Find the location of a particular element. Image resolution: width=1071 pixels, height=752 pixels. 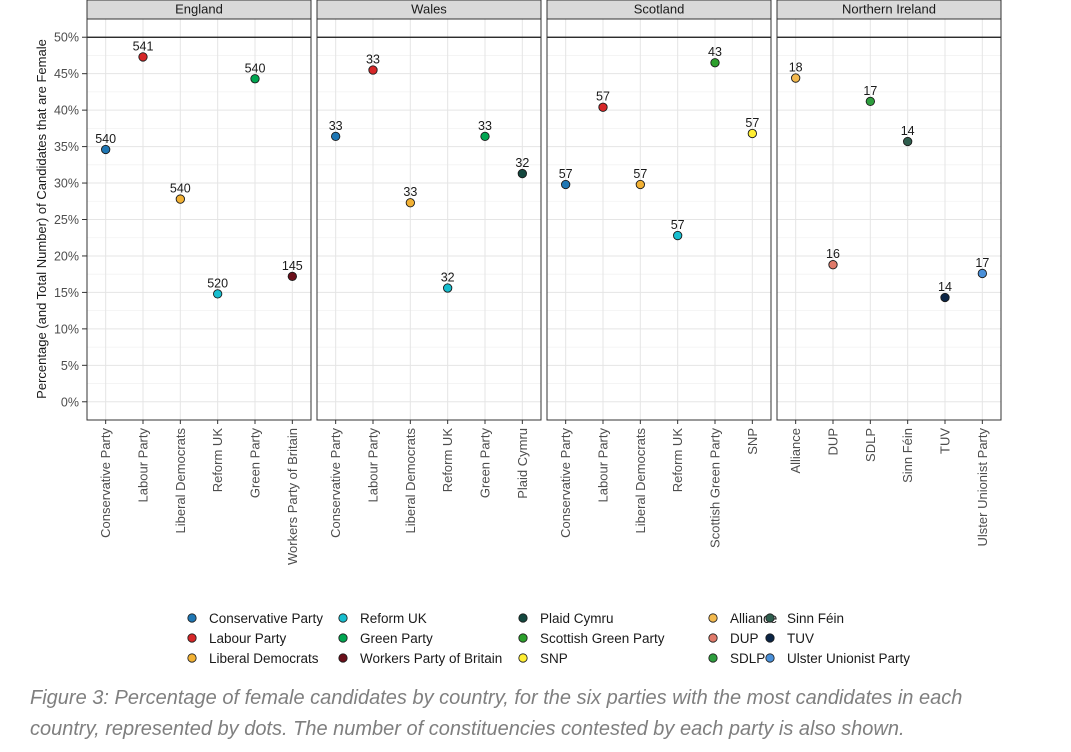

data-label: 43 is located at coordinates (715, 52).